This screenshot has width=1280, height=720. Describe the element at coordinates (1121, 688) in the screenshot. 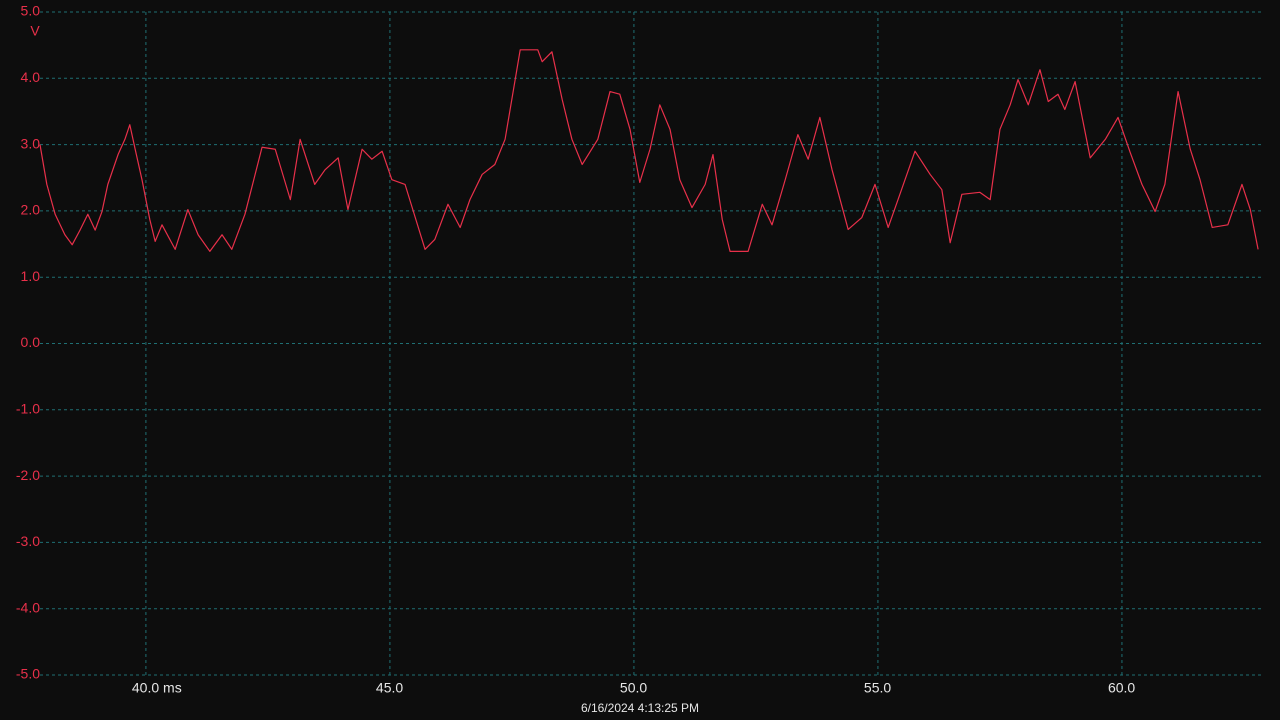

I see `x-tick-label: 60.0` at that location.